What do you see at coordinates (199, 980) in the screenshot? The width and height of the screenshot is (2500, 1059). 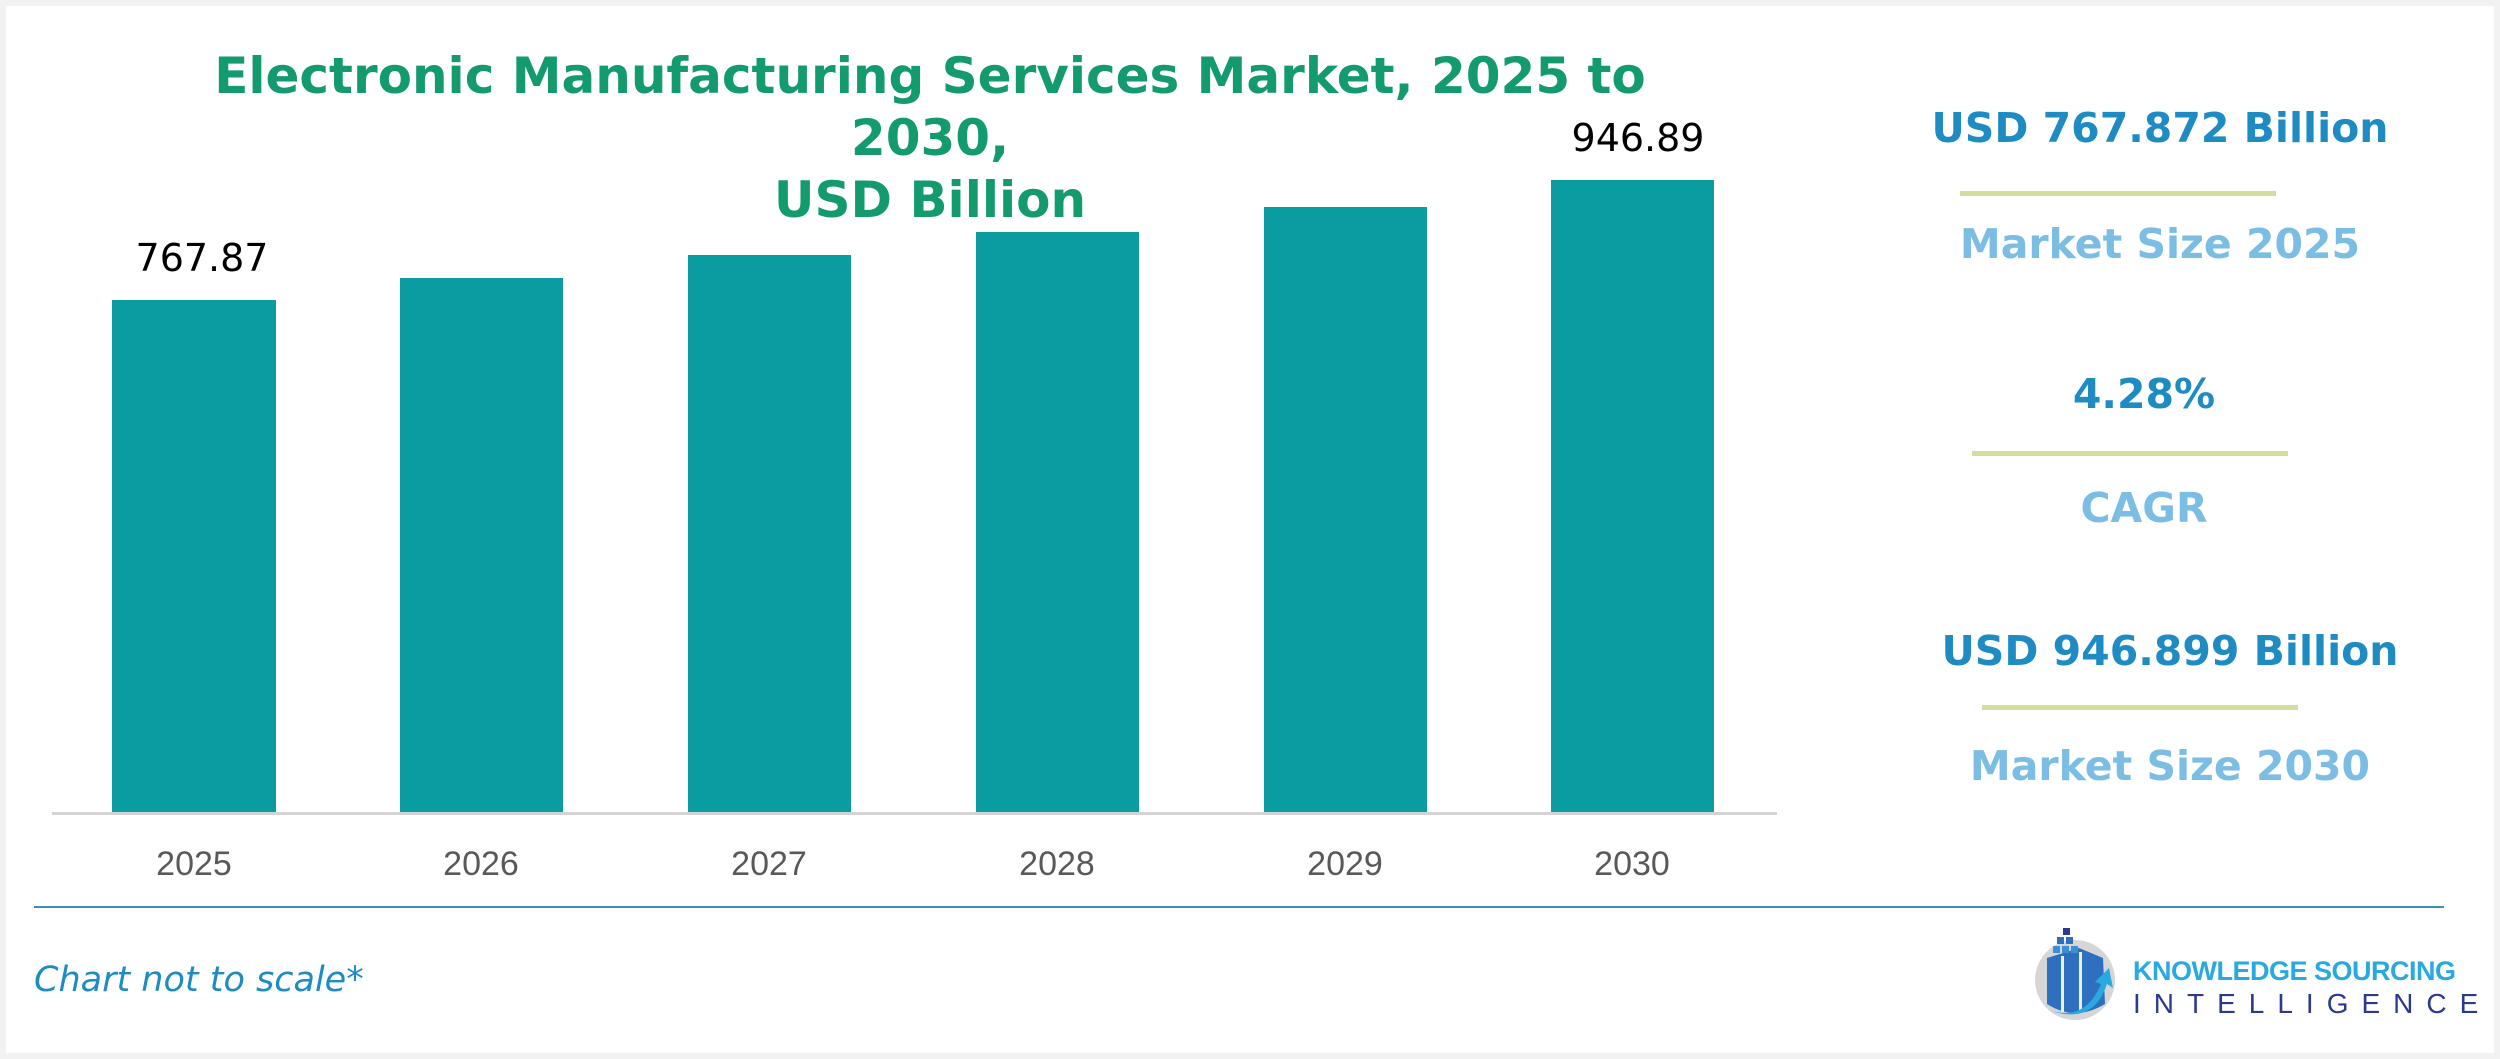 I see `chart-footnote: Chart not to scale*` at bounding box center [199, 980].